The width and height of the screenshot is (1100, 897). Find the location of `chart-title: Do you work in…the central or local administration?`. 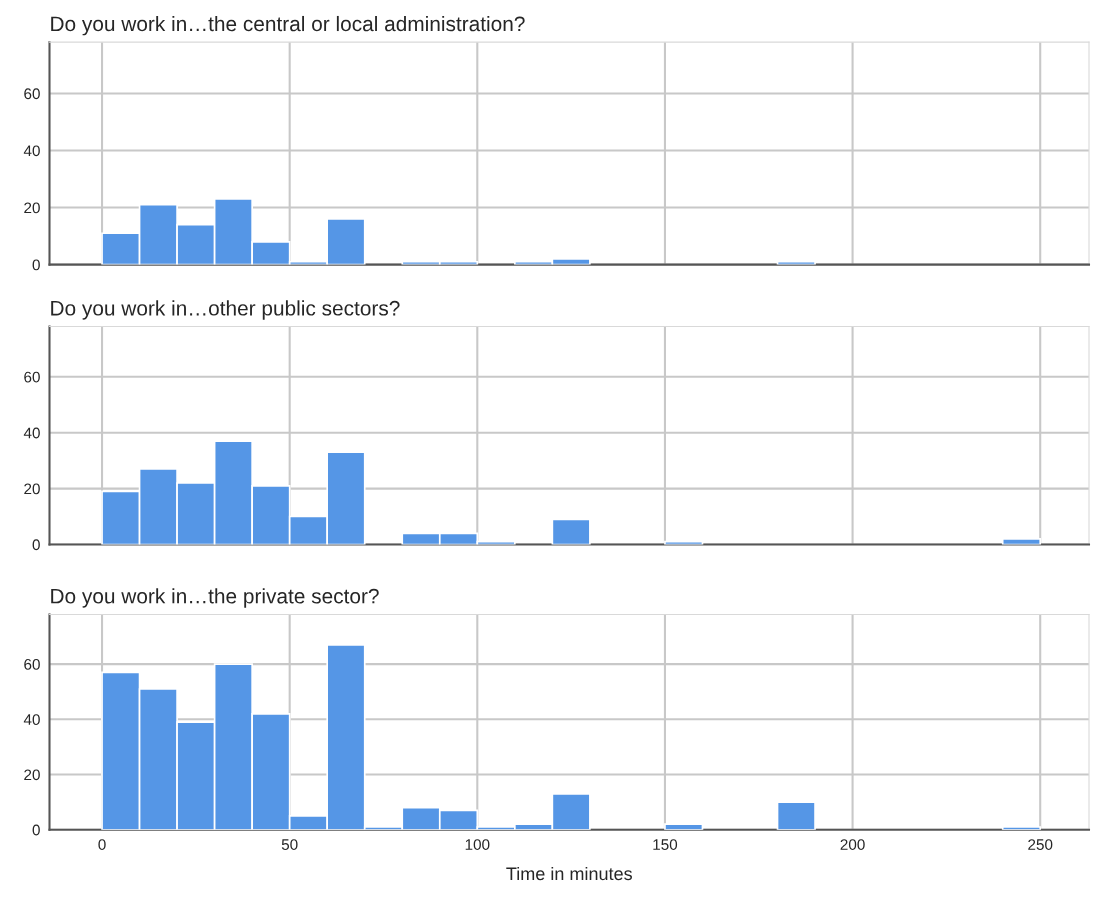

chart-title: Do you work in…the central or local administration? is located at coordinates (288, 25).